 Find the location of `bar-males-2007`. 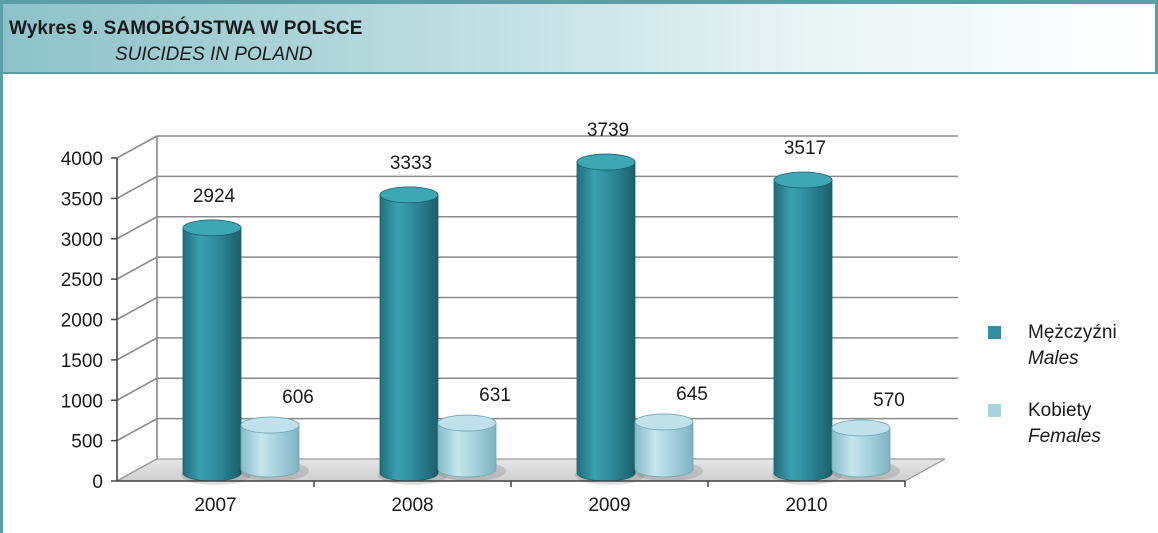

bar-males-2007 is located at coordinates (216, 352).